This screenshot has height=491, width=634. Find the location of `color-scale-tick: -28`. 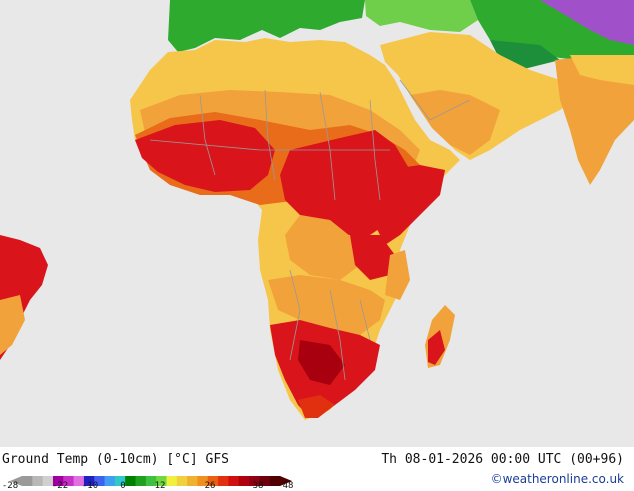

color-scale-tick: -28 is located at coordinates (10, 486).